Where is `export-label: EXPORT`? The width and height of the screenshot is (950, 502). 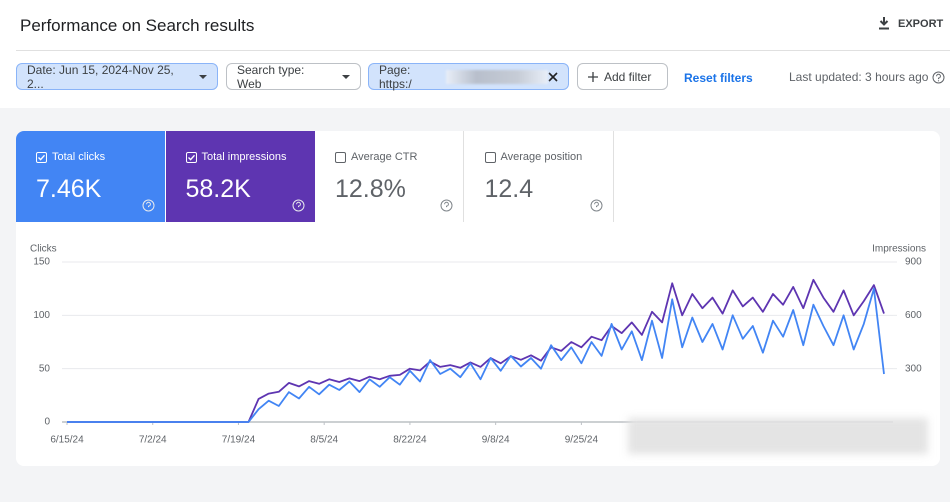
export-label: EXPORT is located at coordinates (921, 23).